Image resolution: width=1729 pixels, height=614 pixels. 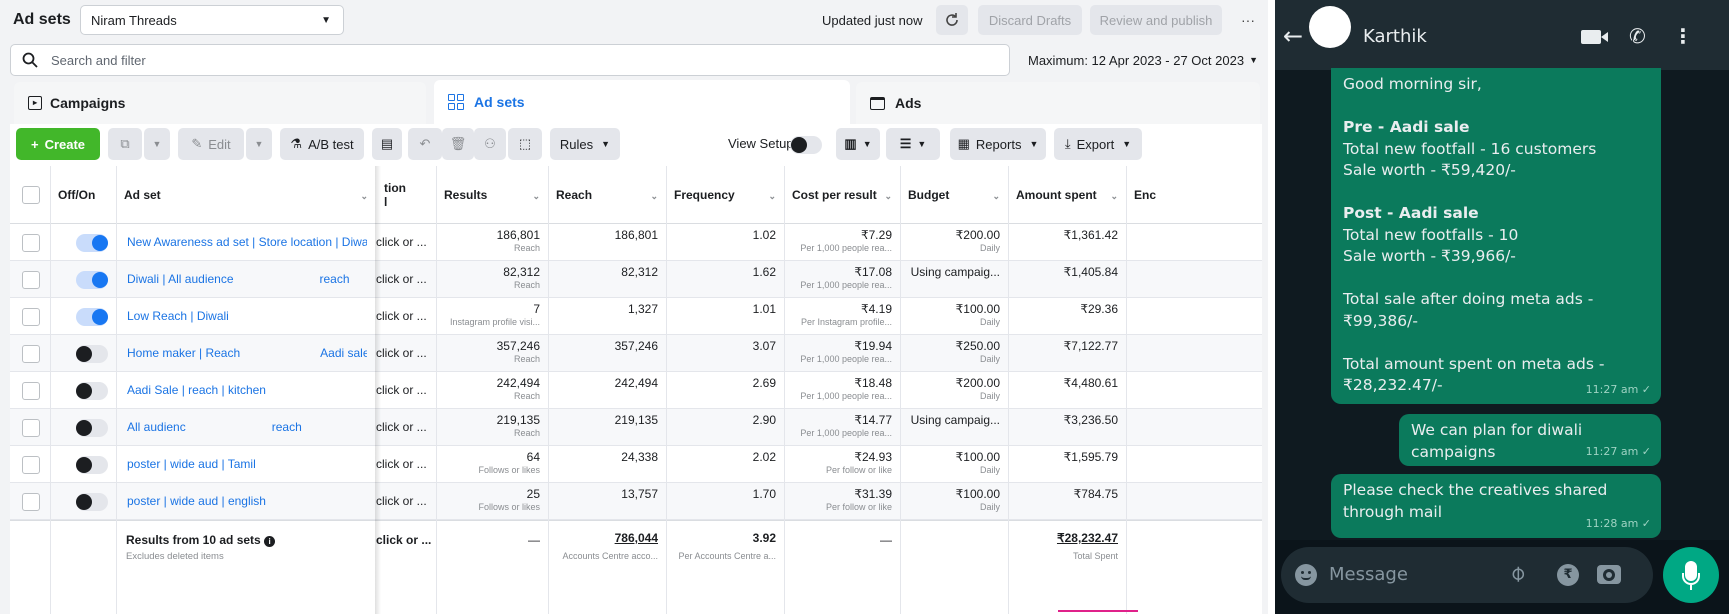 What do you see at coordinates (642, 102) in the screenshot?
I see `tab-adsets: Ad sets` at bounding box center [642, 102].